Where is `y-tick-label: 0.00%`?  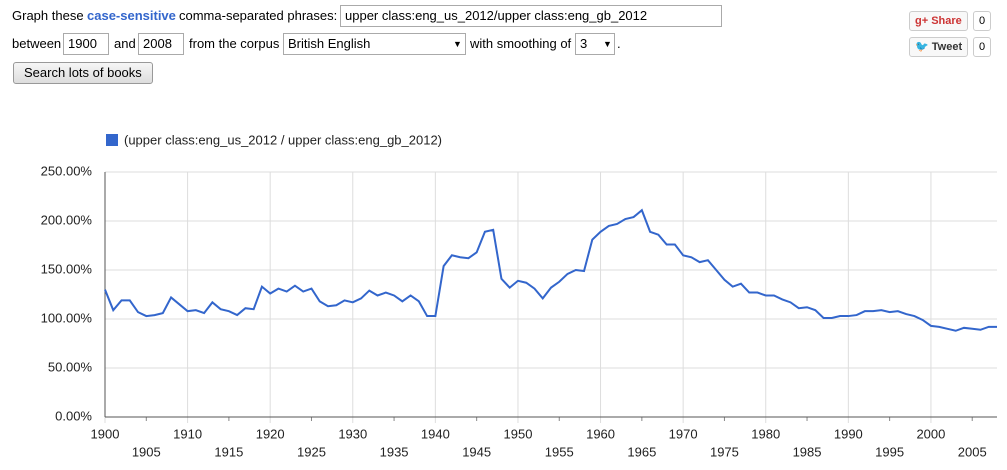 y-tick-label: 0.00% is located at coordinates (73, 415).